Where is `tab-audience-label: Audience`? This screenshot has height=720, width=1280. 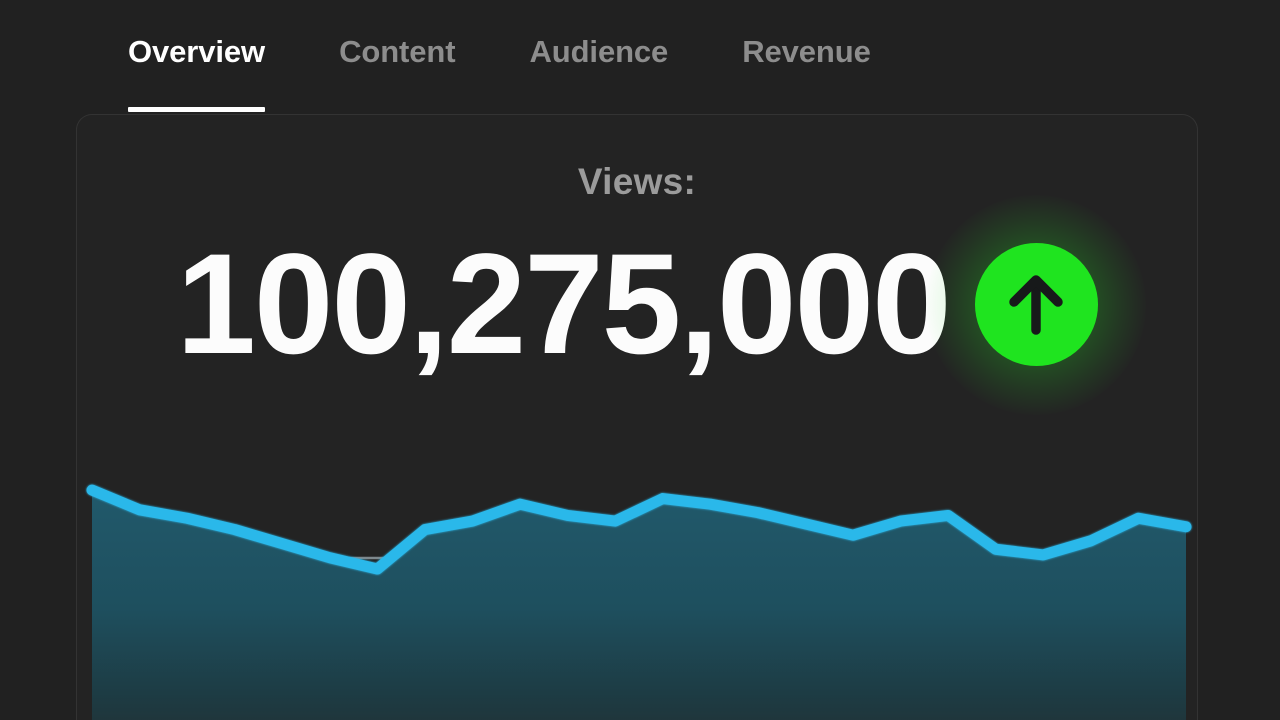
tab-audience-label: Audience is located at coordinates (599, 51).